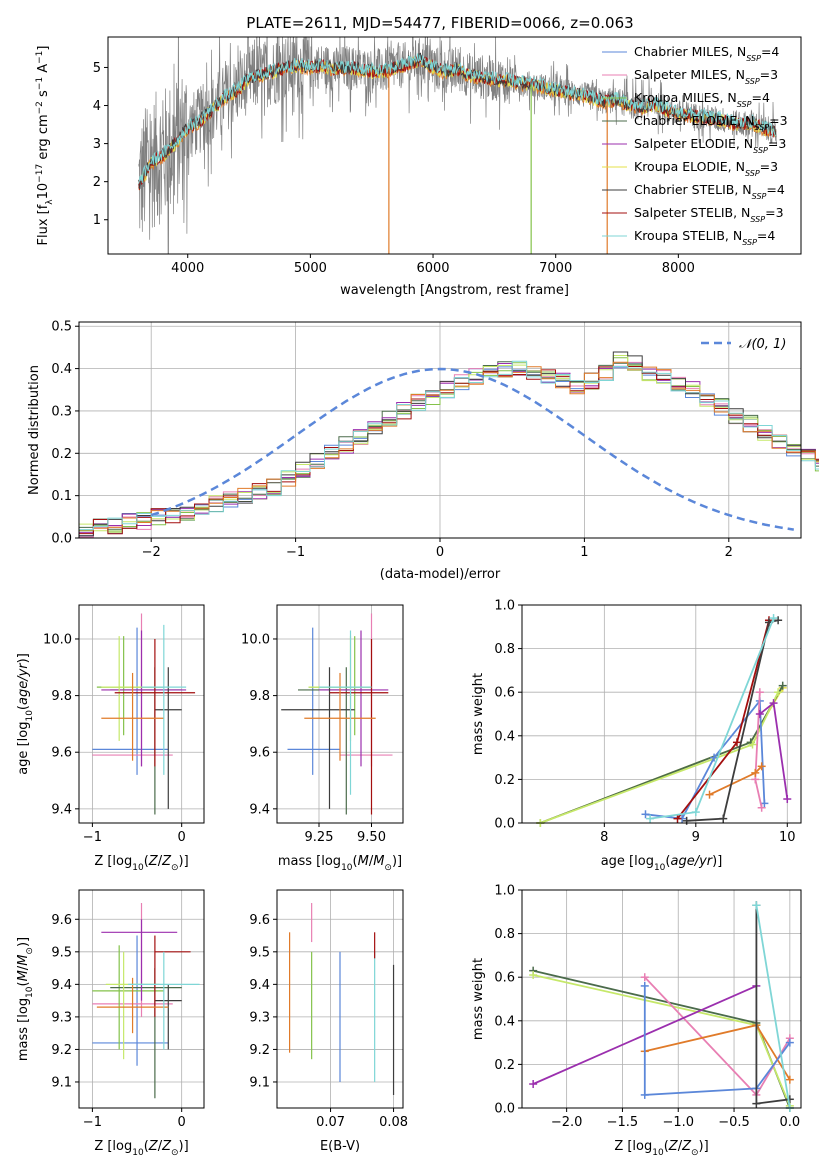 This screenshot has height=1170, width=819. Describe the element at coordinates (50, 202) in the screenshot. I see `label-part: λ` at that location.